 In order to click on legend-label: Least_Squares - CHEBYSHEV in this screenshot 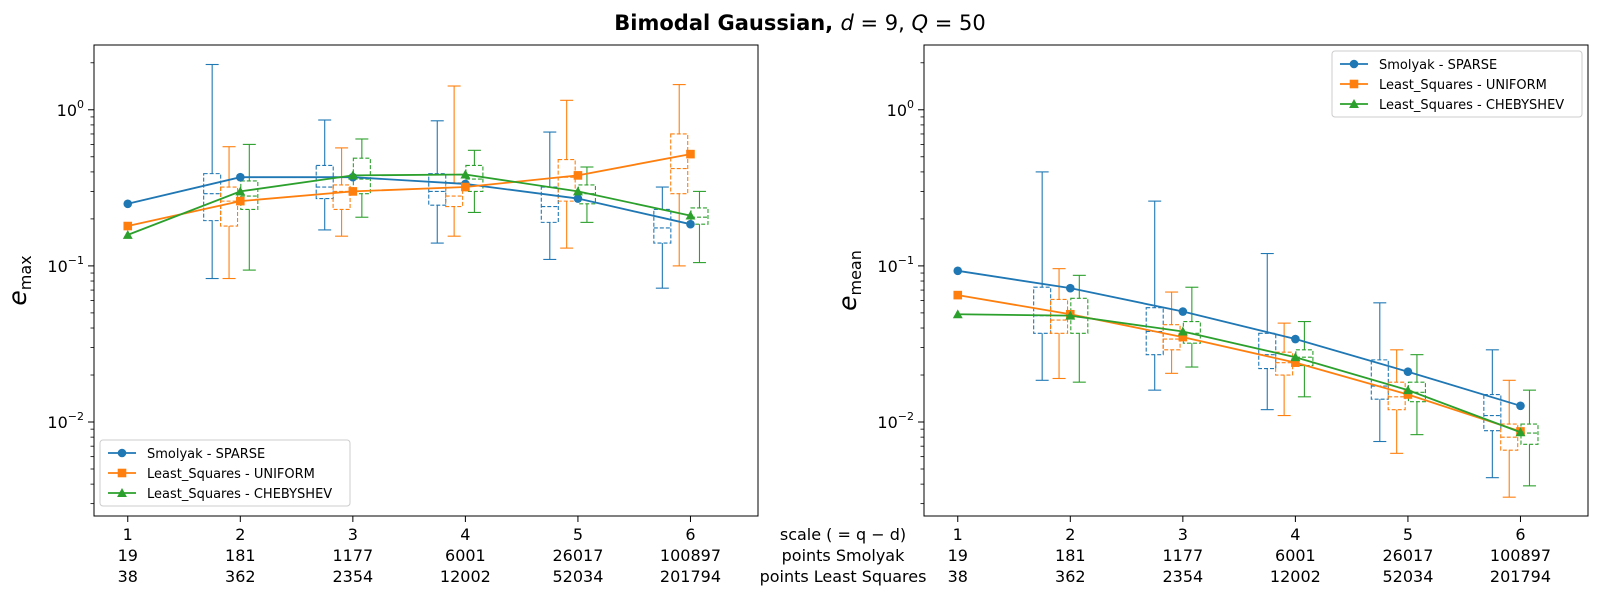, I will do `click(1471, 105)`.